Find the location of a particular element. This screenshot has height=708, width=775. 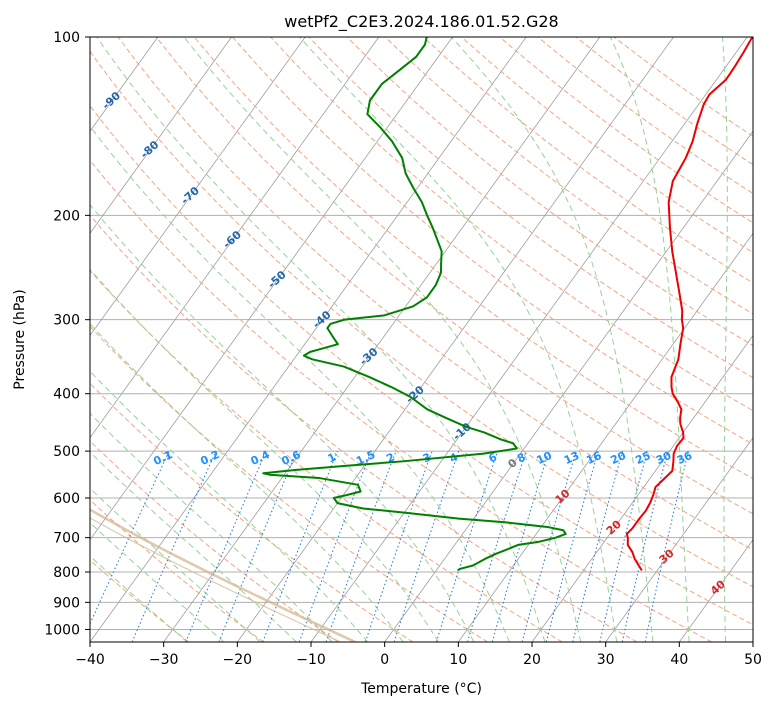

x-tick-label: −30 is located at coordinates (164, 660).